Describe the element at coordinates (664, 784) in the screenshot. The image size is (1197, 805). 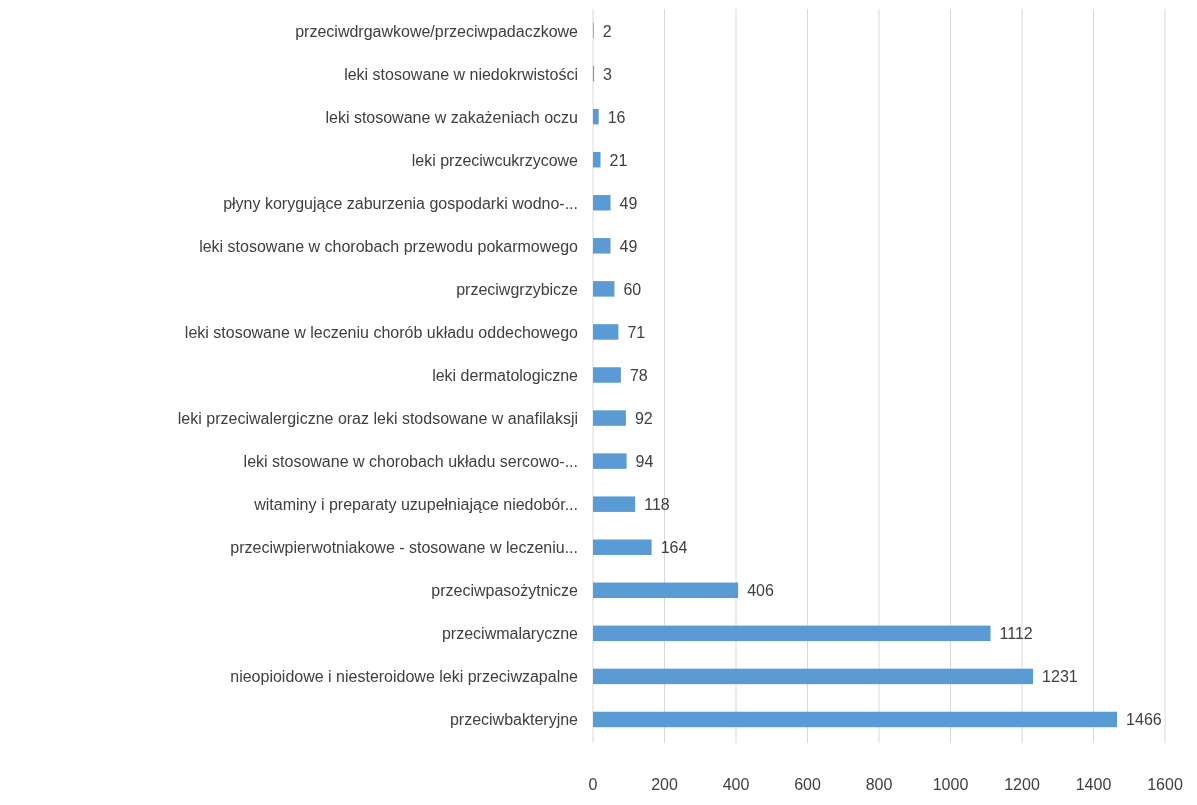
I see `x-tick-label: 200` at that location.